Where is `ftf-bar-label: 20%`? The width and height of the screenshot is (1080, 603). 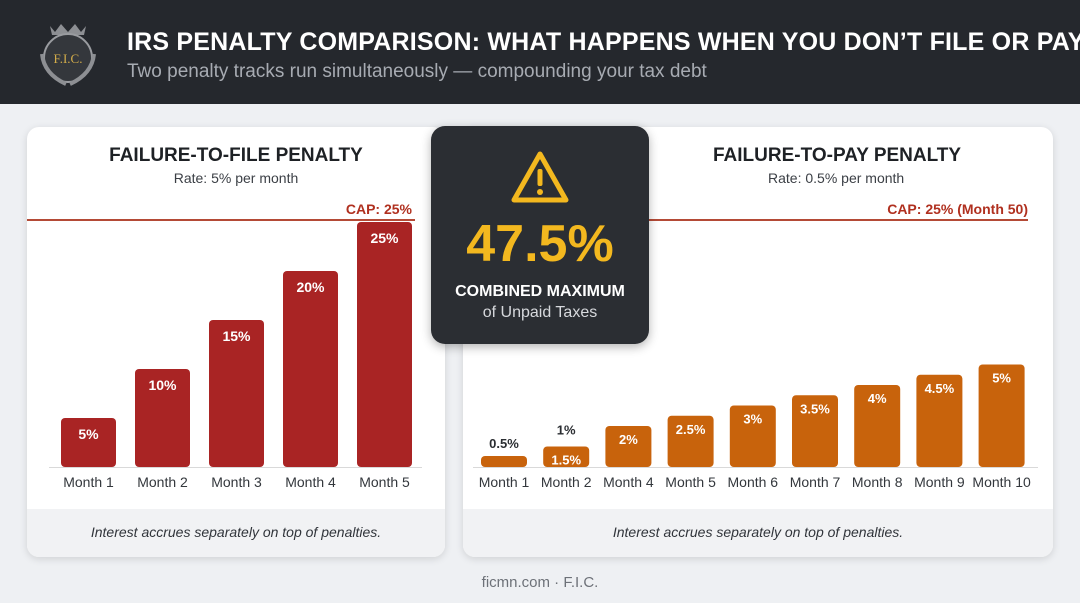
ftf-bar-label: 20% is located at coordinates (310, 287).